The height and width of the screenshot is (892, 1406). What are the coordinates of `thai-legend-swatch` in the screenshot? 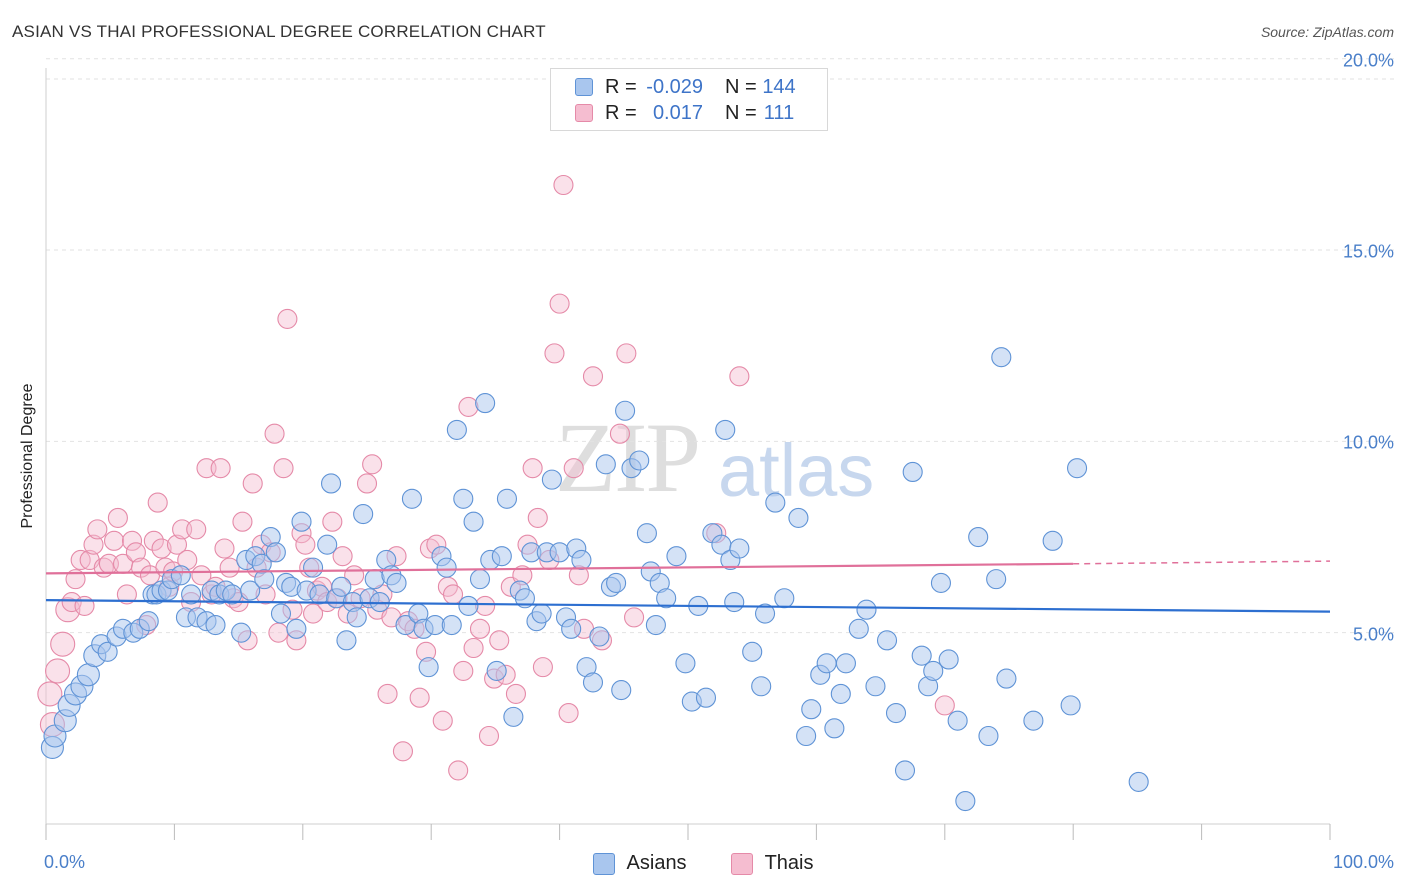 It's located at (741, 863).